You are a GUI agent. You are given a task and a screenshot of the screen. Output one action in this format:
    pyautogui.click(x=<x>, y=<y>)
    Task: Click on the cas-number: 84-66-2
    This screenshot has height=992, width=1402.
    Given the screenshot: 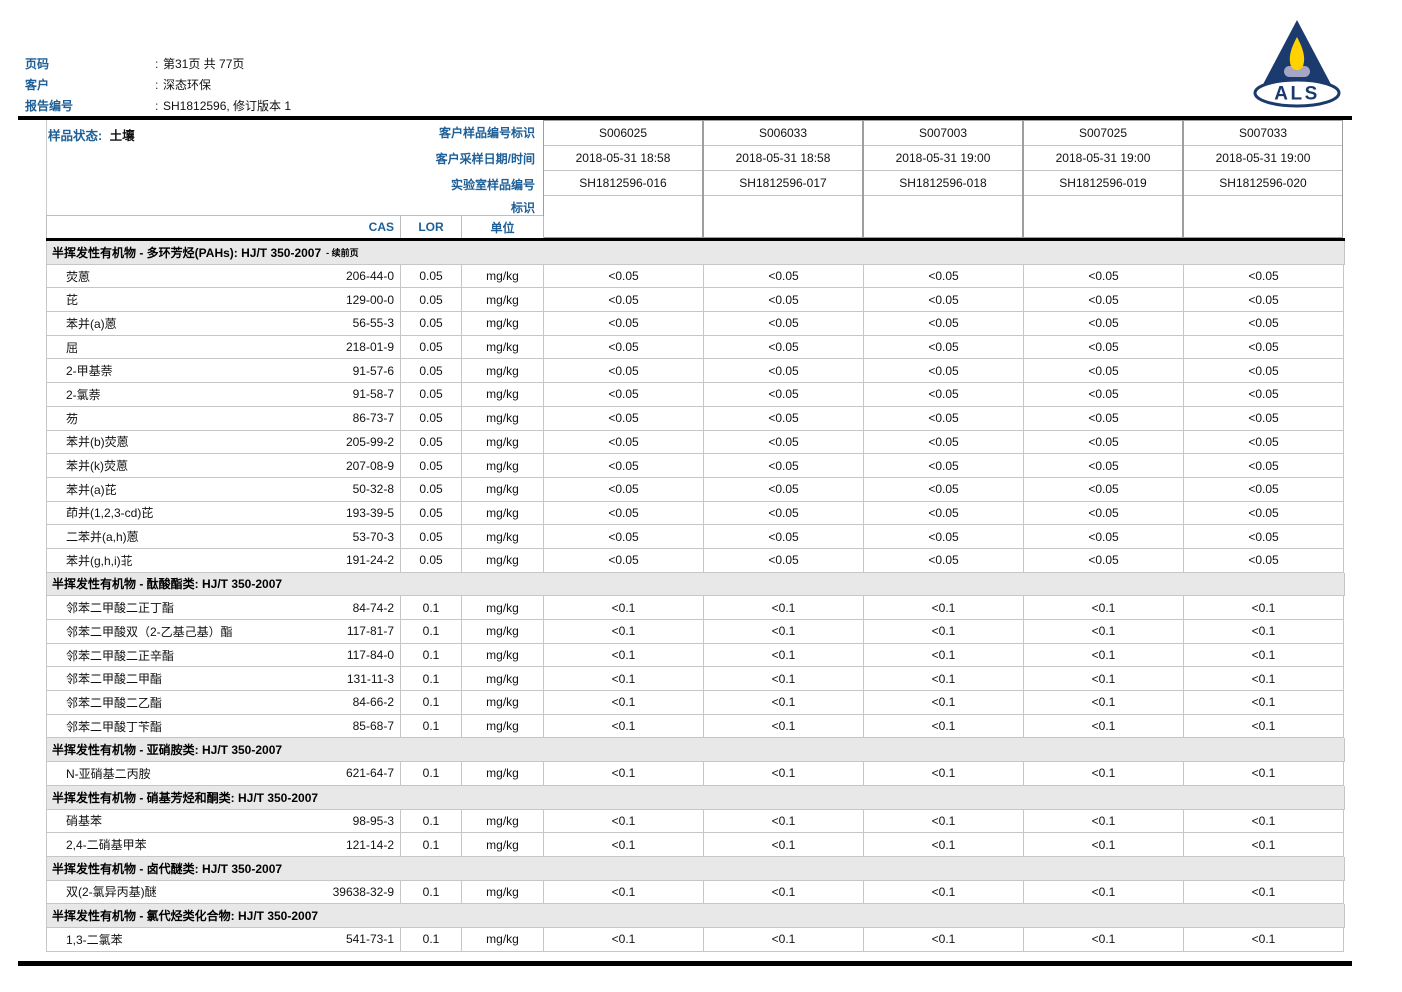 What is the action you would take?
    pyautogui.click(x=373, y=702)
    